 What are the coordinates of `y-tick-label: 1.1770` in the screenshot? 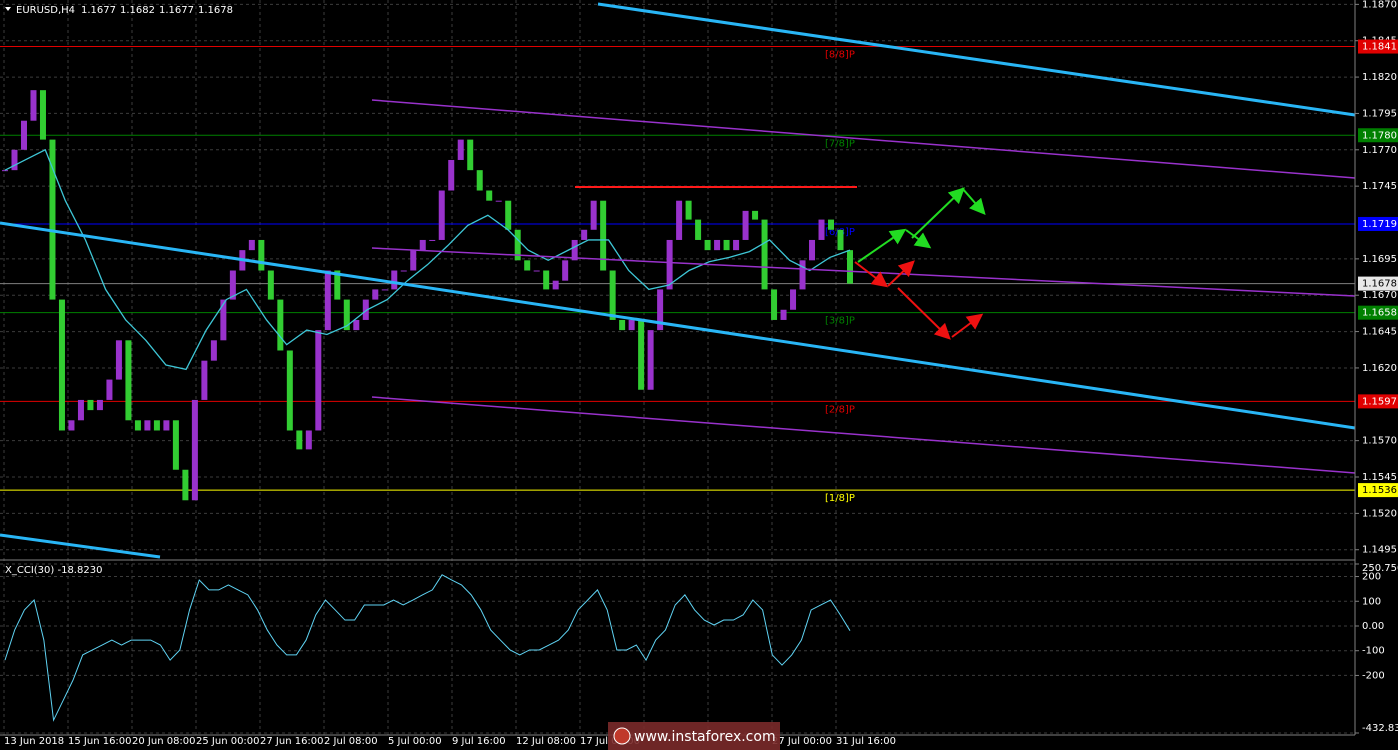 It's located at (1379, 150).